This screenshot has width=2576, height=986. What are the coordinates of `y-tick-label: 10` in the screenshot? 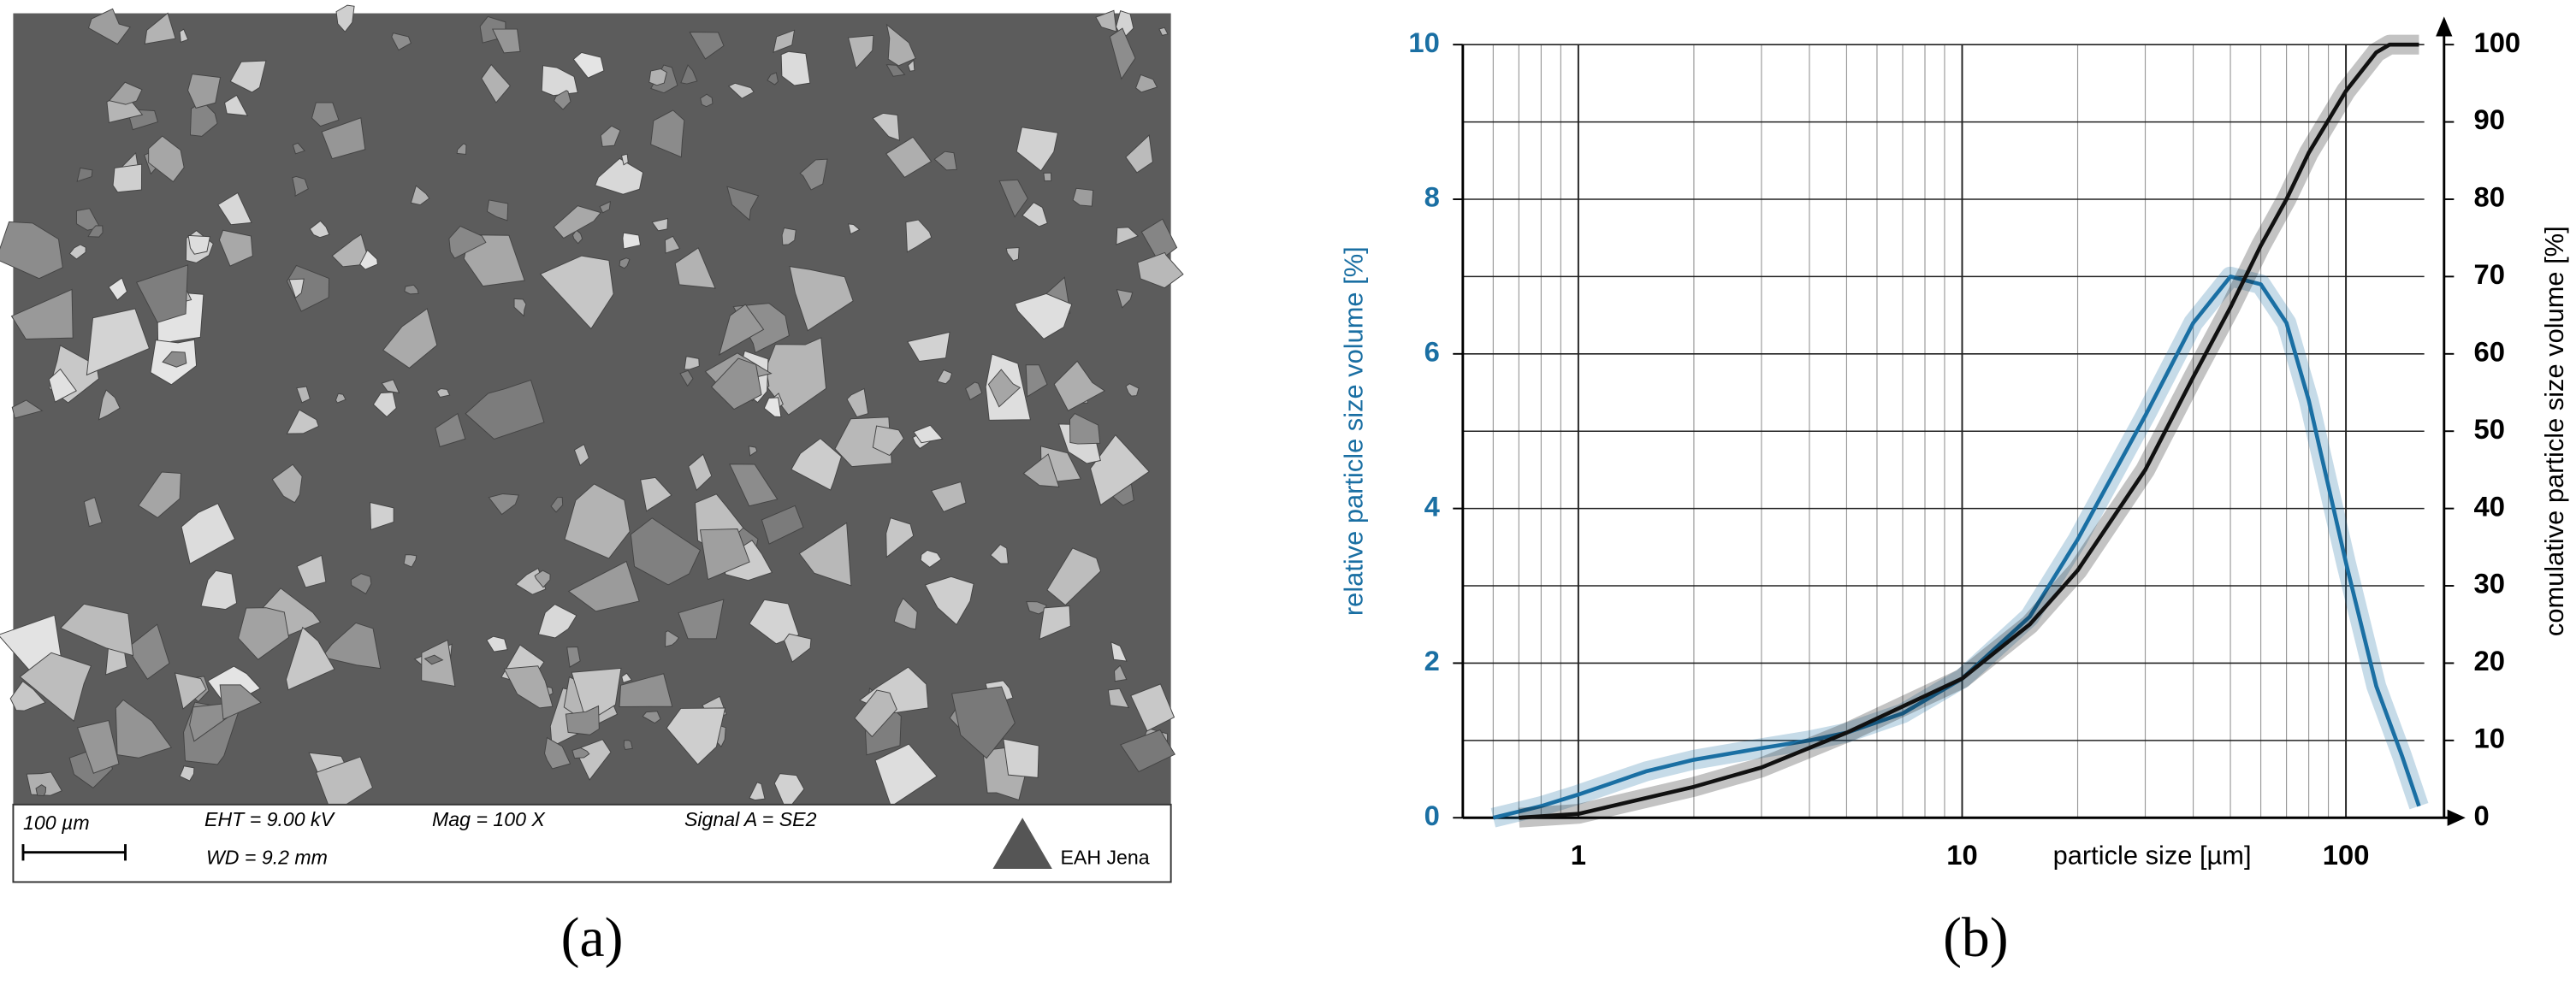 It's located at (1423, 43).